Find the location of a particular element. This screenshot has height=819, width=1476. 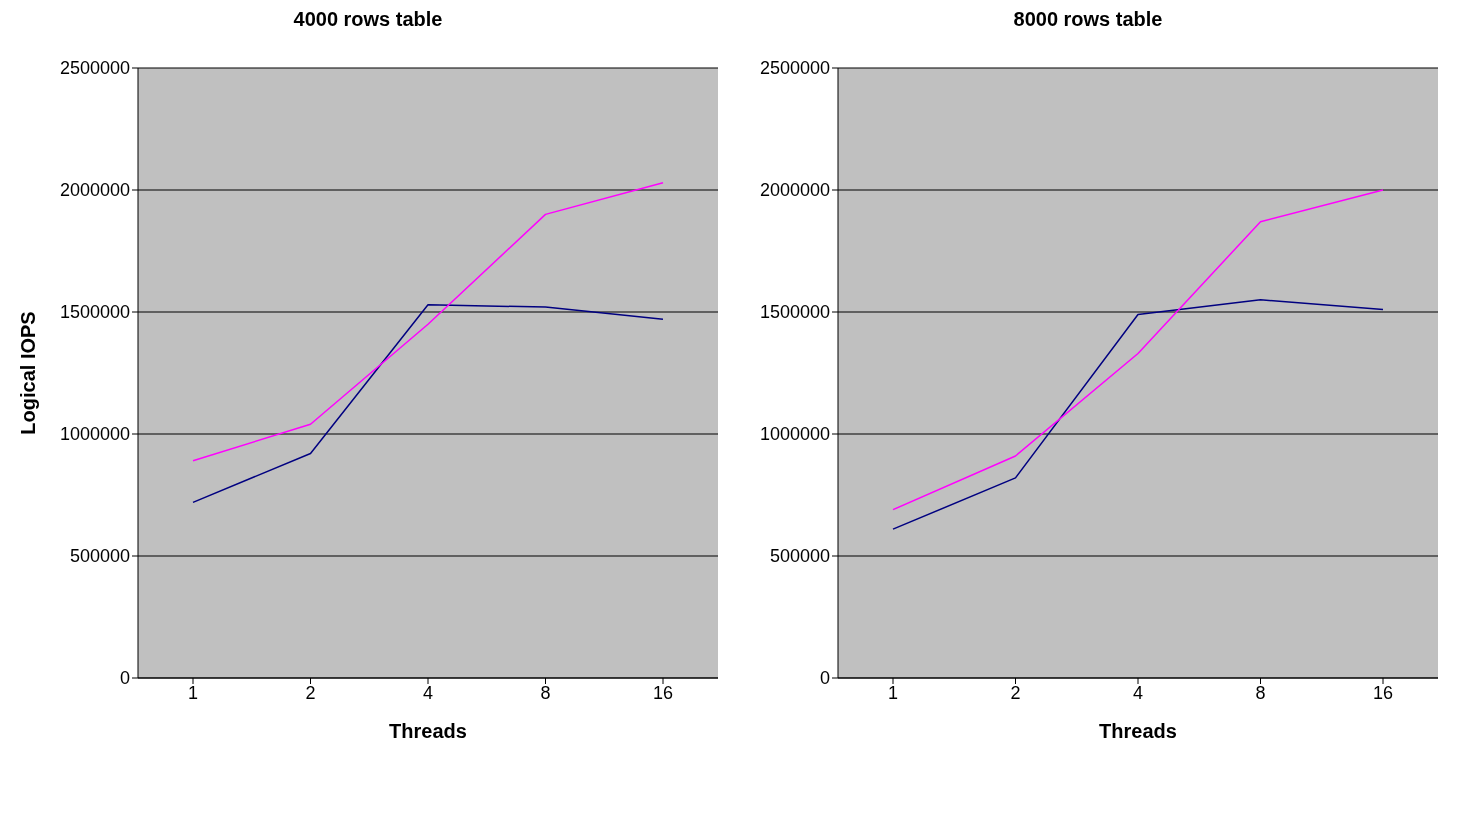

y-axis-title: Logical IOPS is located at coordinates (28, 373).